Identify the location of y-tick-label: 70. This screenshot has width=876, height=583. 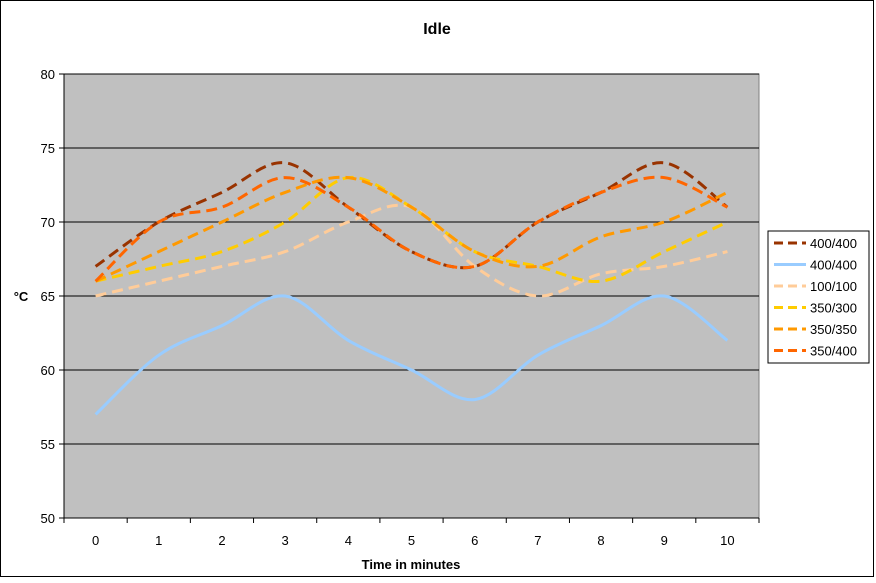
(48, 222).